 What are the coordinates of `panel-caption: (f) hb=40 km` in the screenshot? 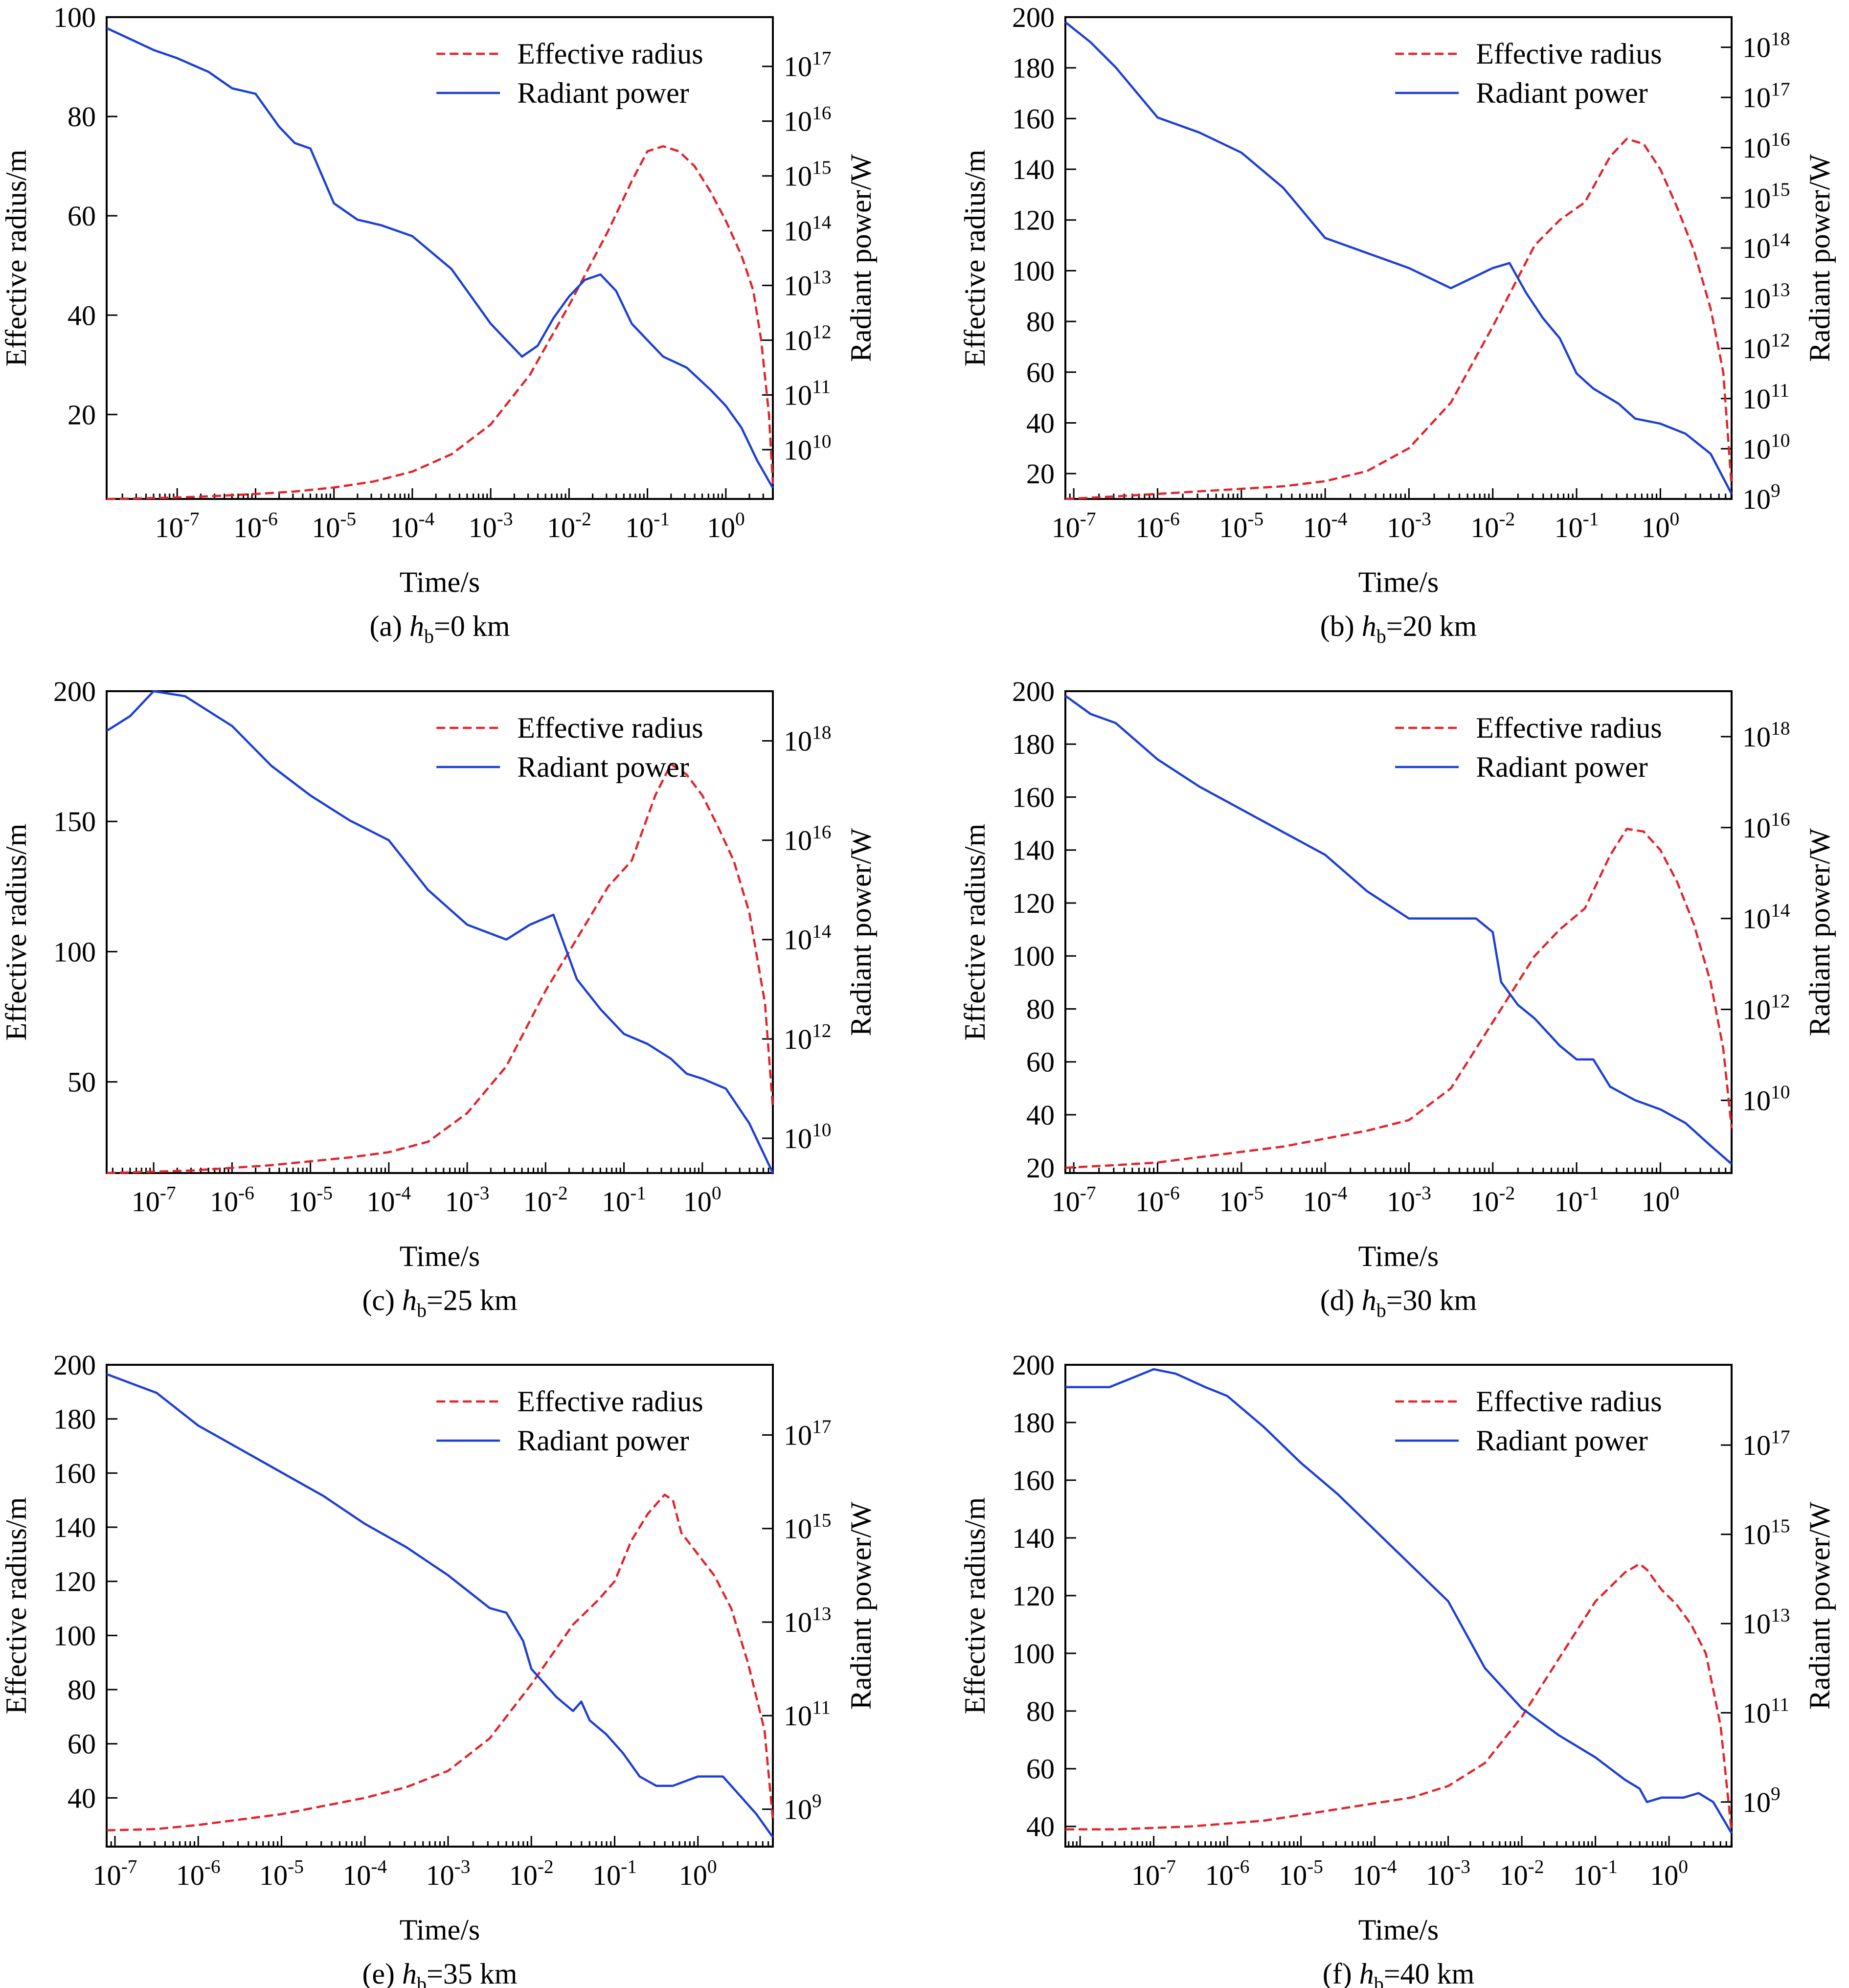 It's located at (1398, 1973).